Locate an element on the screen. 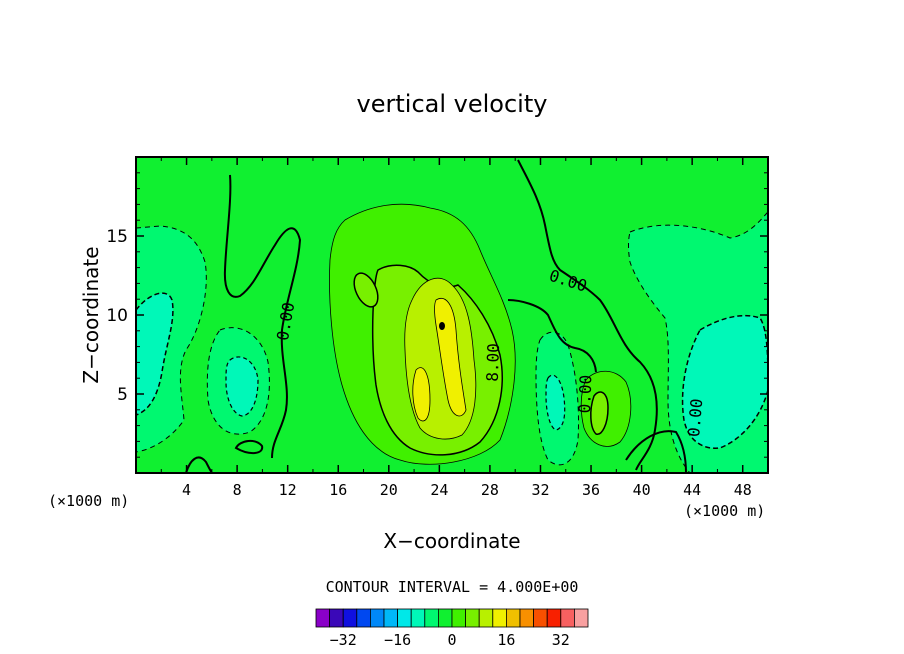  x-tick-label-10: 44 is located at coordinates (692, 490).